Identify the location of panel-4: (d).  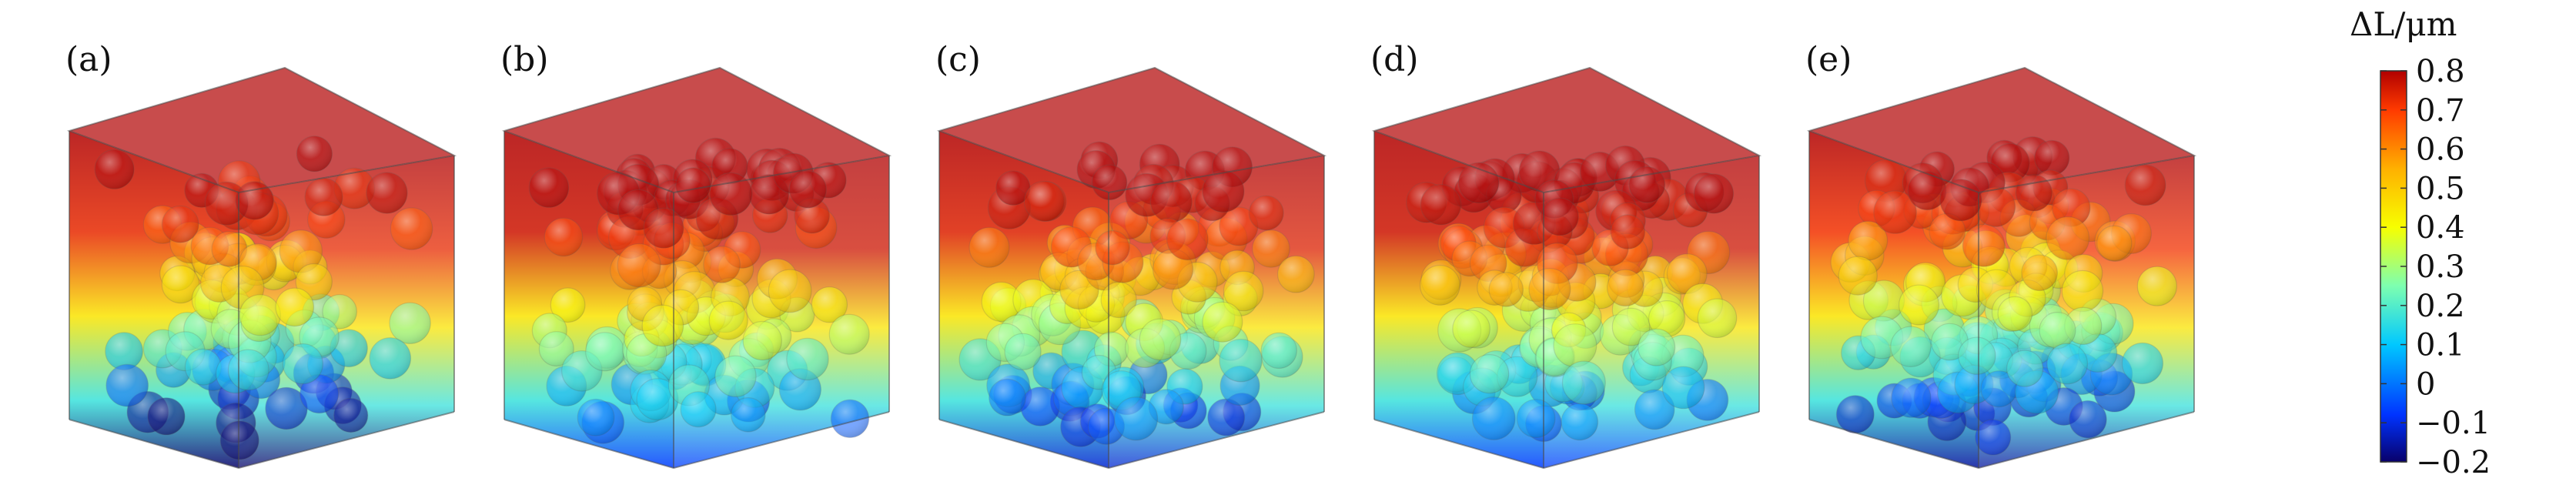
(1566, 255).